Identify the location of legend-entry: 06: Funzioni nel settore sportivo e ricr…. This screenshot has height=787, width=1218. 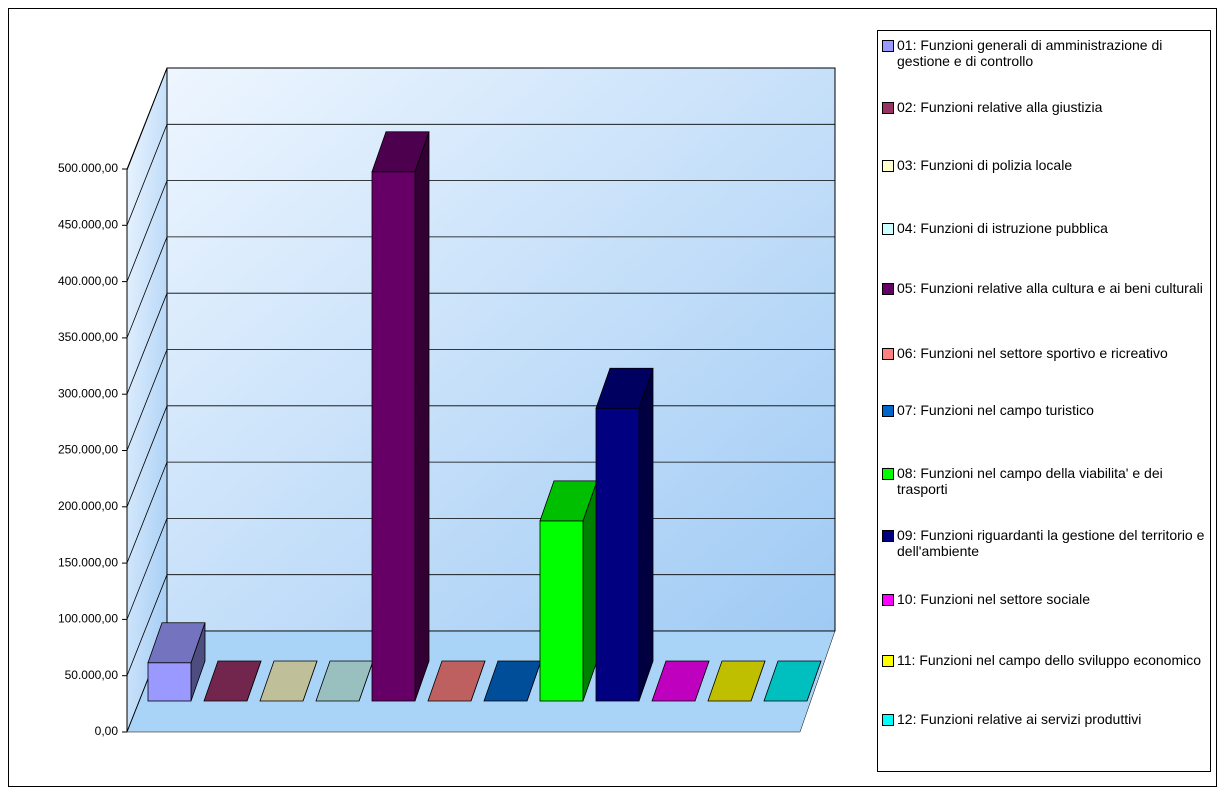
(1044, 353).